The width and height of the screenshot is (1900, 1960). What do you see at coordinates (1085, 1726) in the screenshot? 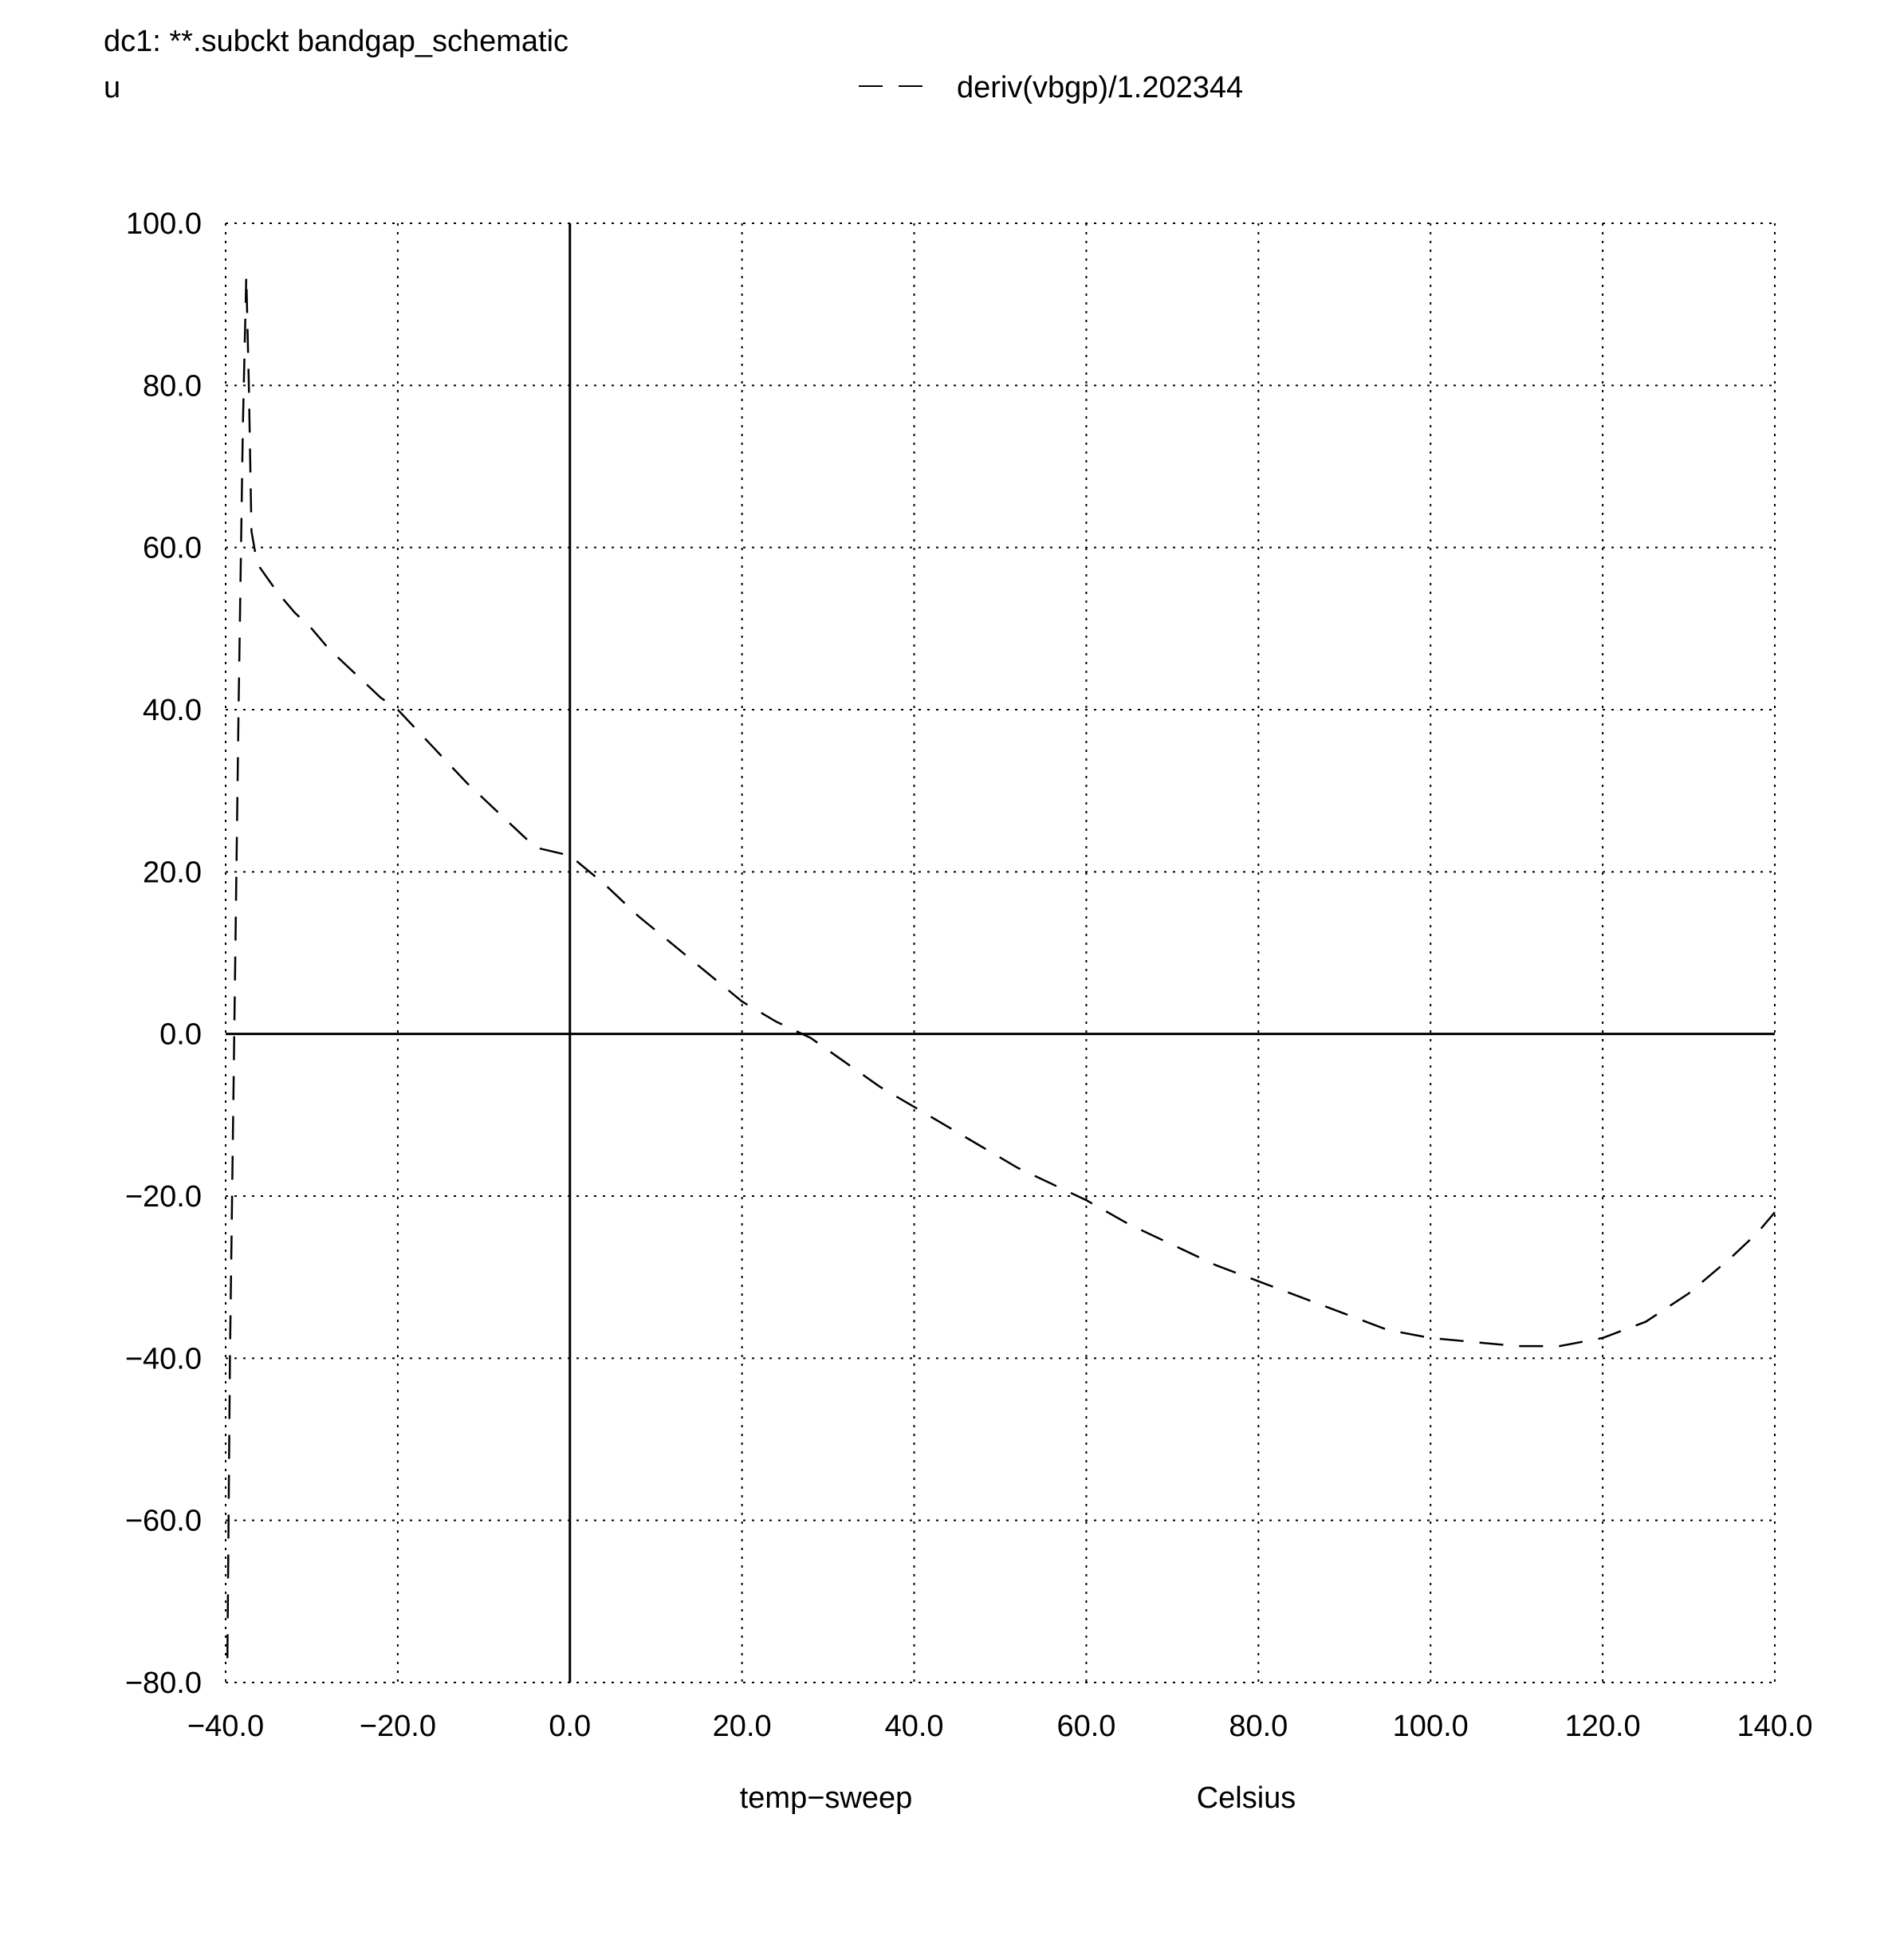
I see `x-tick-label: 60.0` at bounding box center [1085, 1726].